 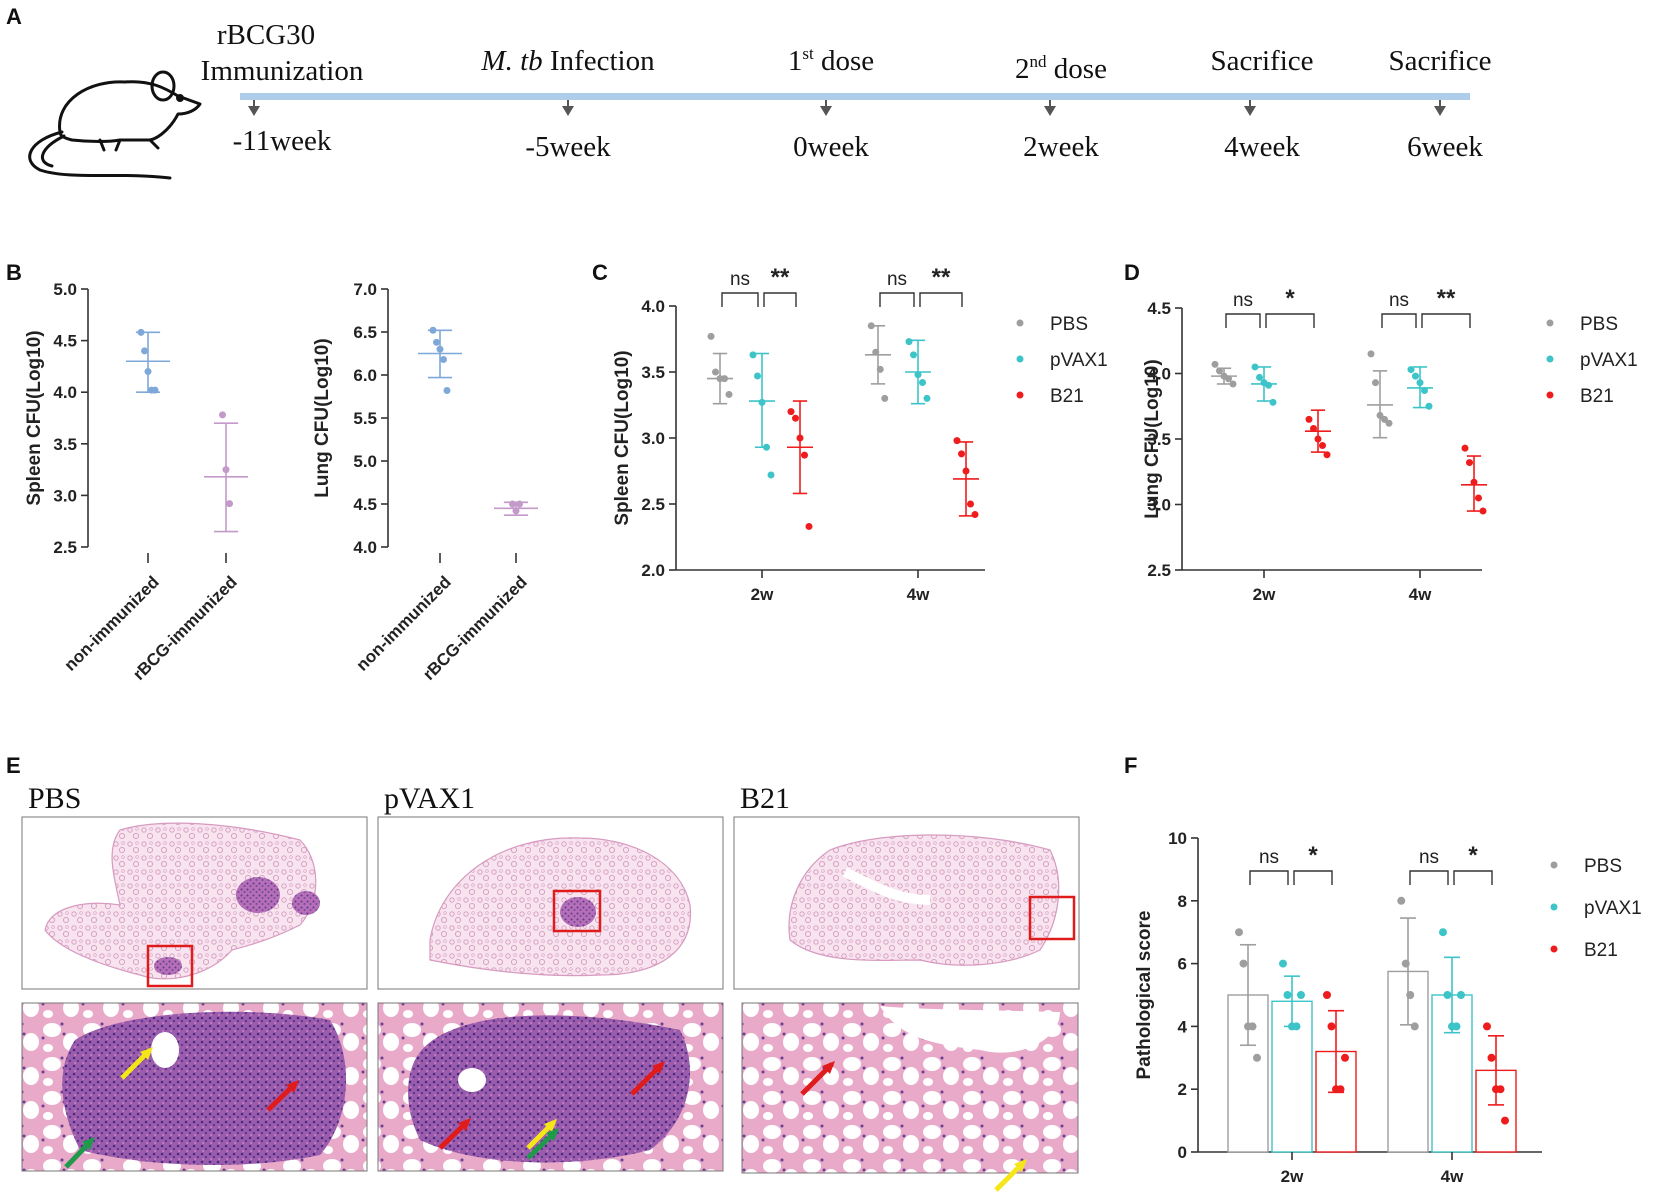 What do you see at coordinates (1130, 765) in the screenshot?
I see `panel-label-f: F` at bounding box center [1130, 765].